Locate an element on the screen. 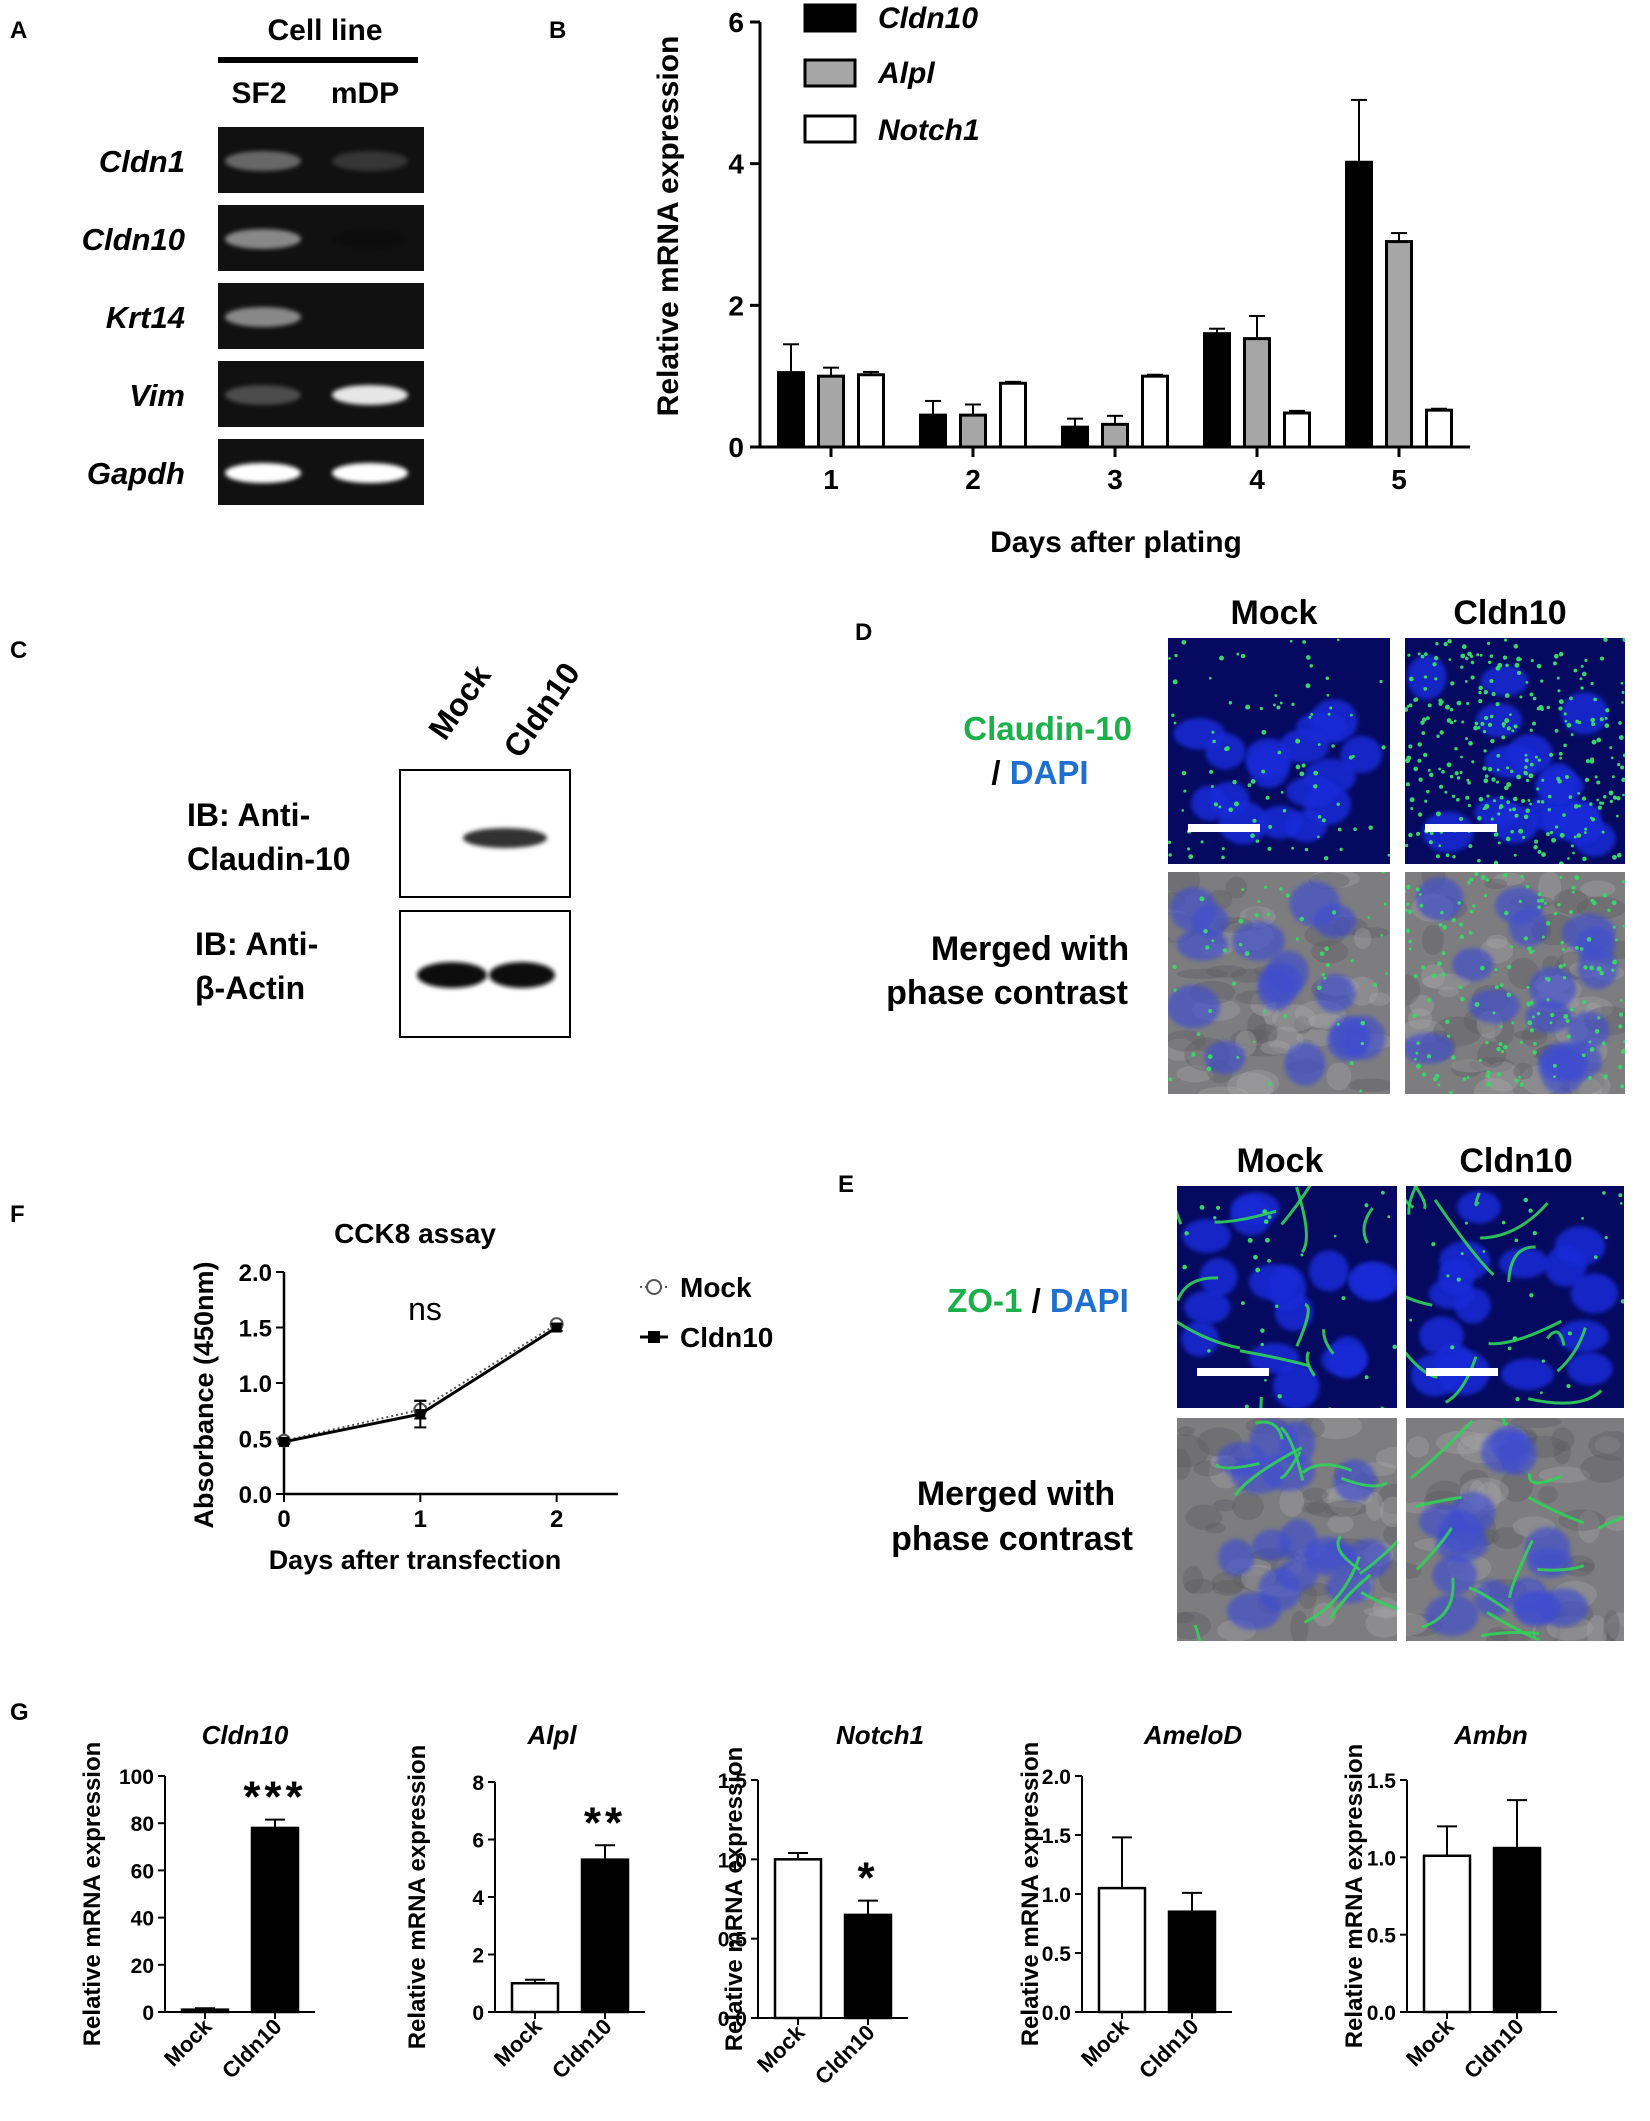  legend-label-alpl: Alpl is located at coordinates (906, 73).